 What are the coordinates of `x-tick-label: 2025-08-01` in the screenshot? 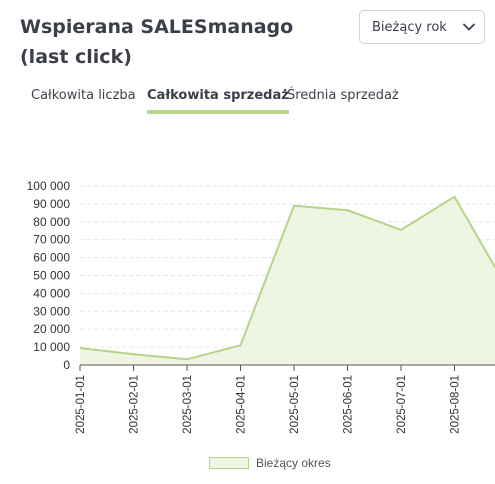 It's located at (456, 404).